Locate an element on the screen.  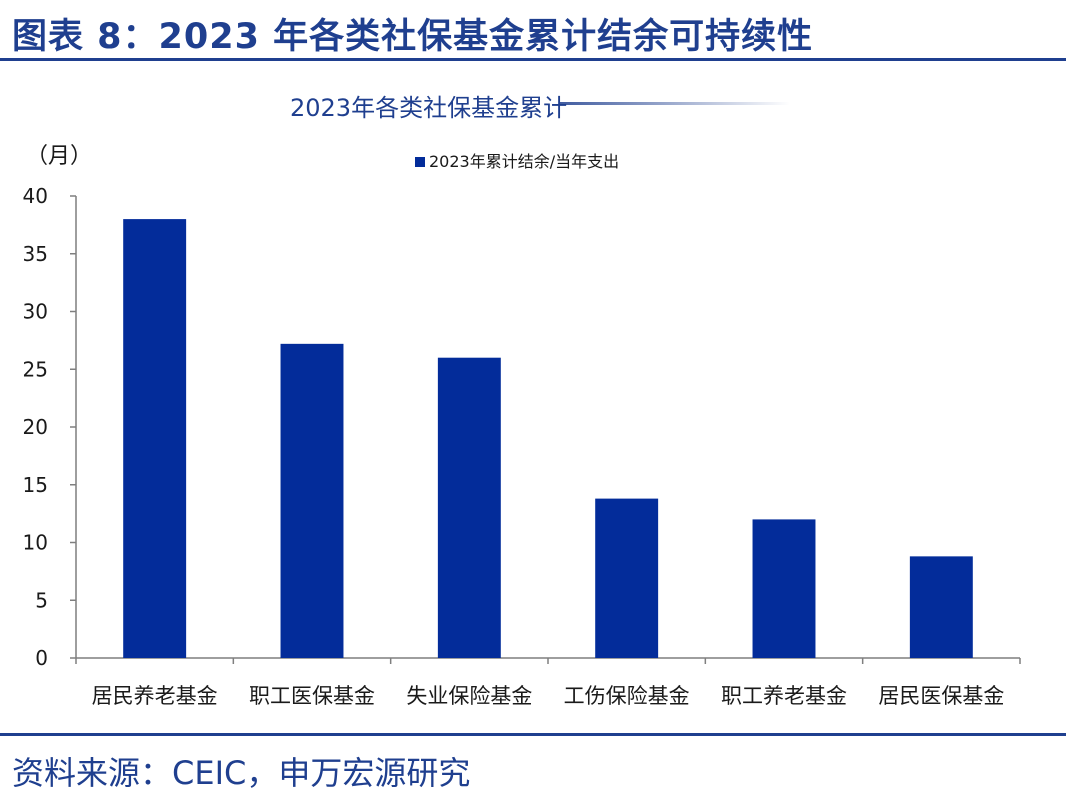
x-tick-label: 居民养老基金 is located at coordinates (155, 696).